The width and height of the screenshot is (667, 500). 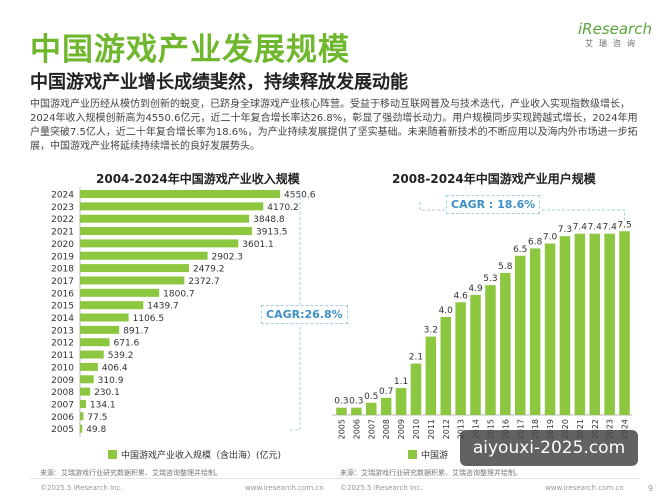 What do you see at coordinates (62, 307) in the screenshot?
I see `revenue-year-label: 2015` at bounding box center [62, 307].